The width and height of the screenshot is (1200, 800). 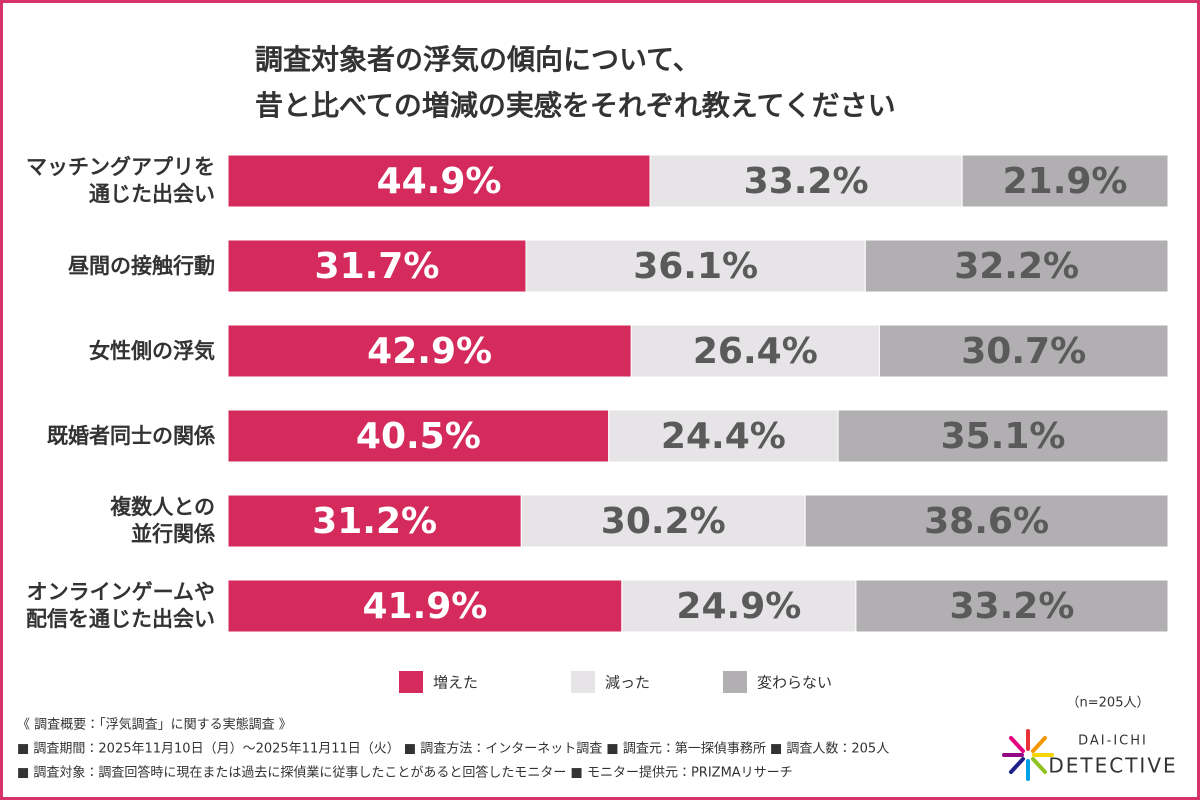 I want to click on category-label: オンラインゲームや 配信を通じた出会い, so click(x=120, y=605).